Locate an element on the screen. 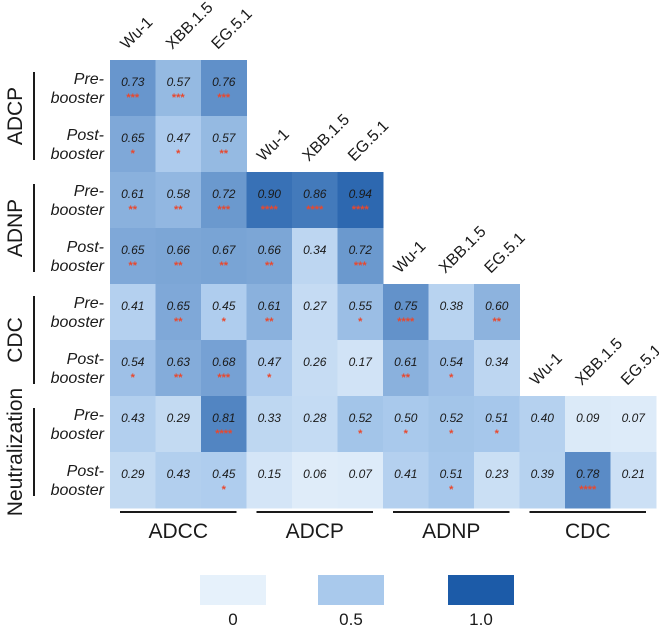  row-group-label: CDC is located at coordinates (15, 340).